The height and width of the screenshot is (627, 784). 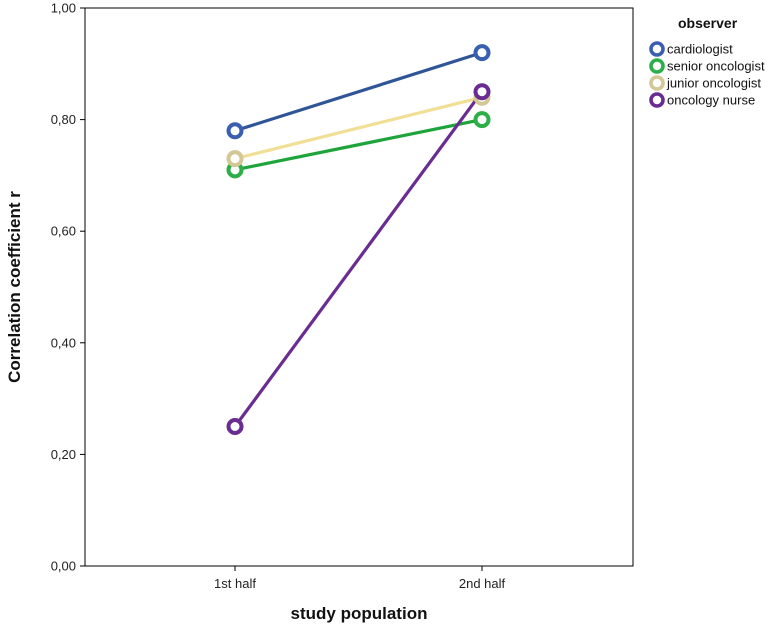 I want to click on y-tick-label: 0,60, so click(x=63, y=231).